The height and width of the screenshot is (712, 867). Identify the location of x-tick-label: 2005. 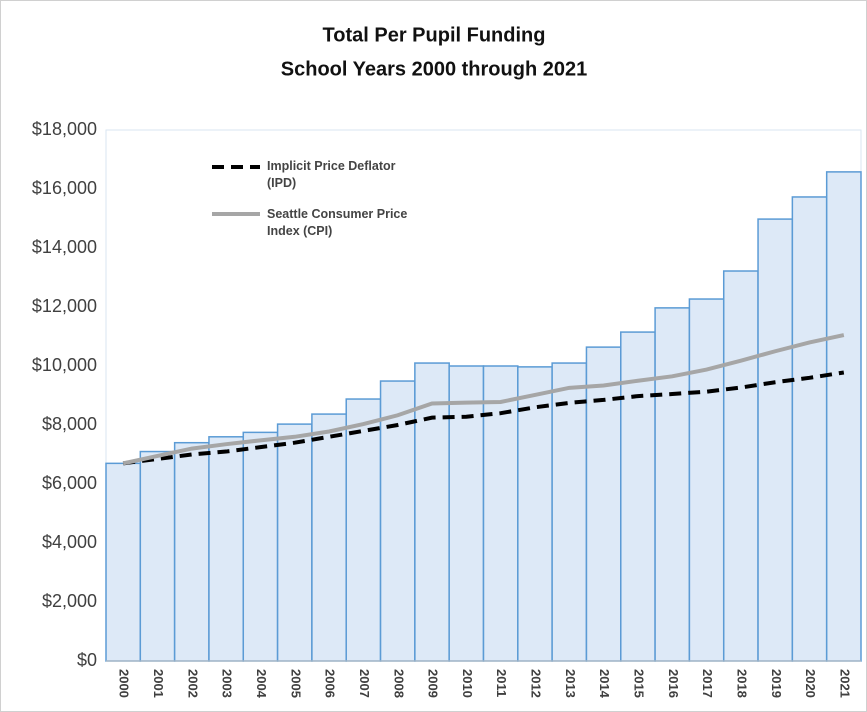
(295, 683).